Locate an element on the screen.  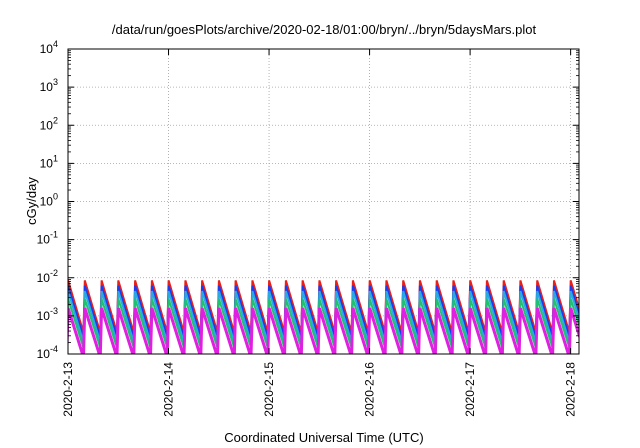
y-tick-exponent: 2 is located at coordinates (55, 120).